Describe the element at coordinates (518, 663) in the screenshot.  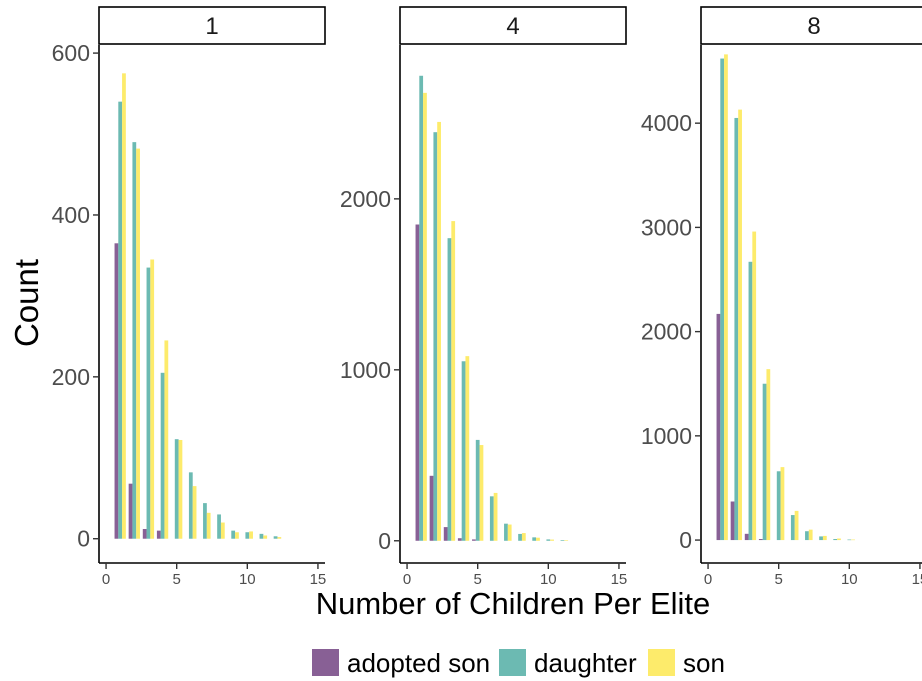
I see `legend: adopted son daughter son` at that location.